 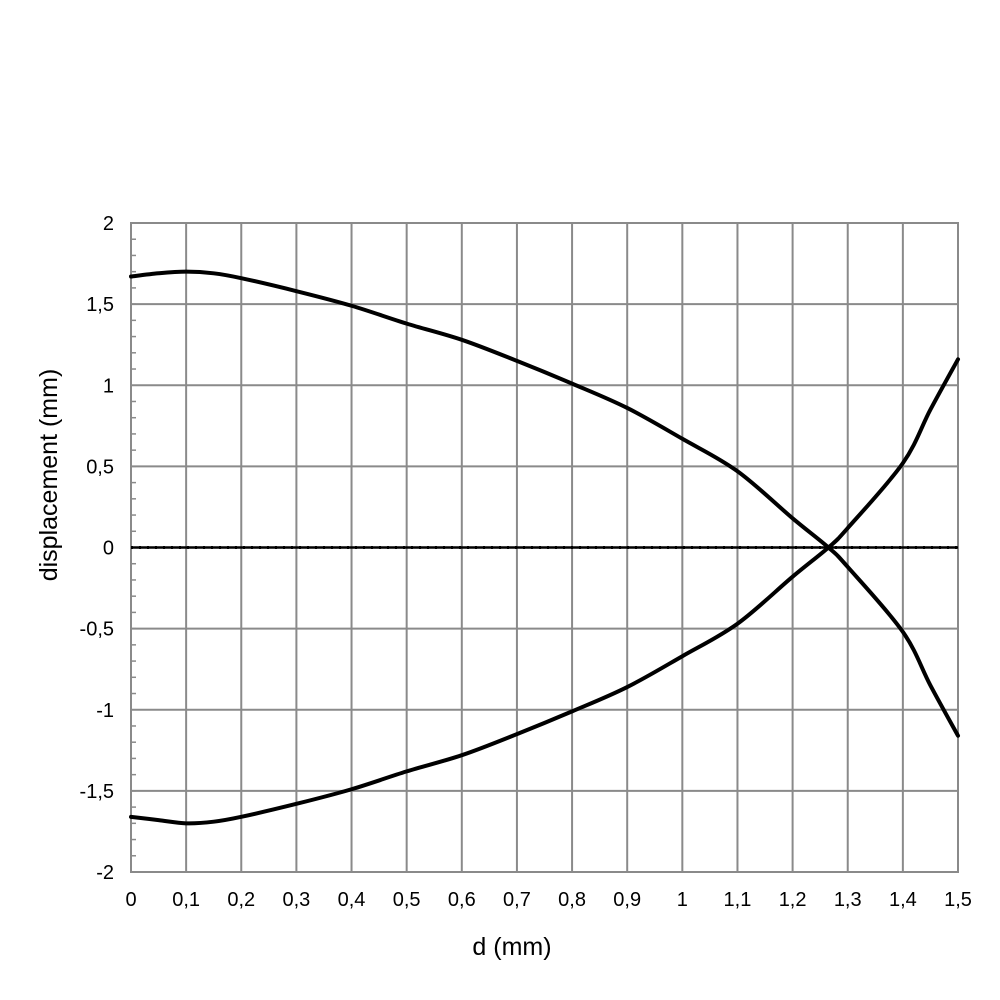 What do you see at coordinates (105, 873) in the screenshot?
I see `y-tick-label: -2` at bounding box center [105, 873].